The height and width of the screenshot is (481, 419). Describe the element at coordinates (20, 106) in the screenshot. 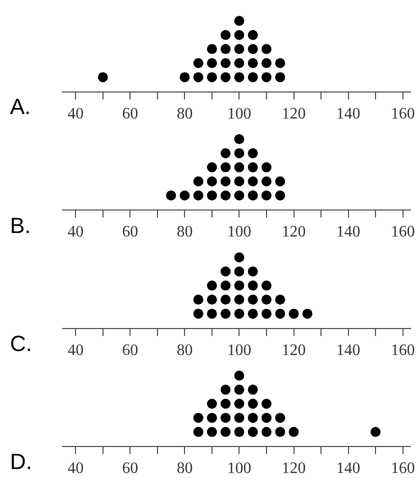

I see `text: A.` at that location.